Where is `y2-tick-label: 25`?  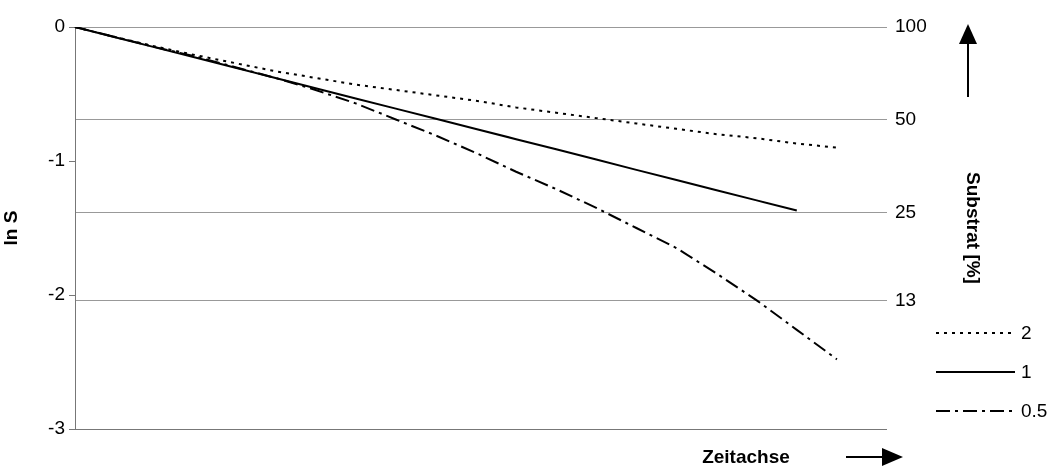
y2-tick-label: 25 is located at coordinates (906, 212).